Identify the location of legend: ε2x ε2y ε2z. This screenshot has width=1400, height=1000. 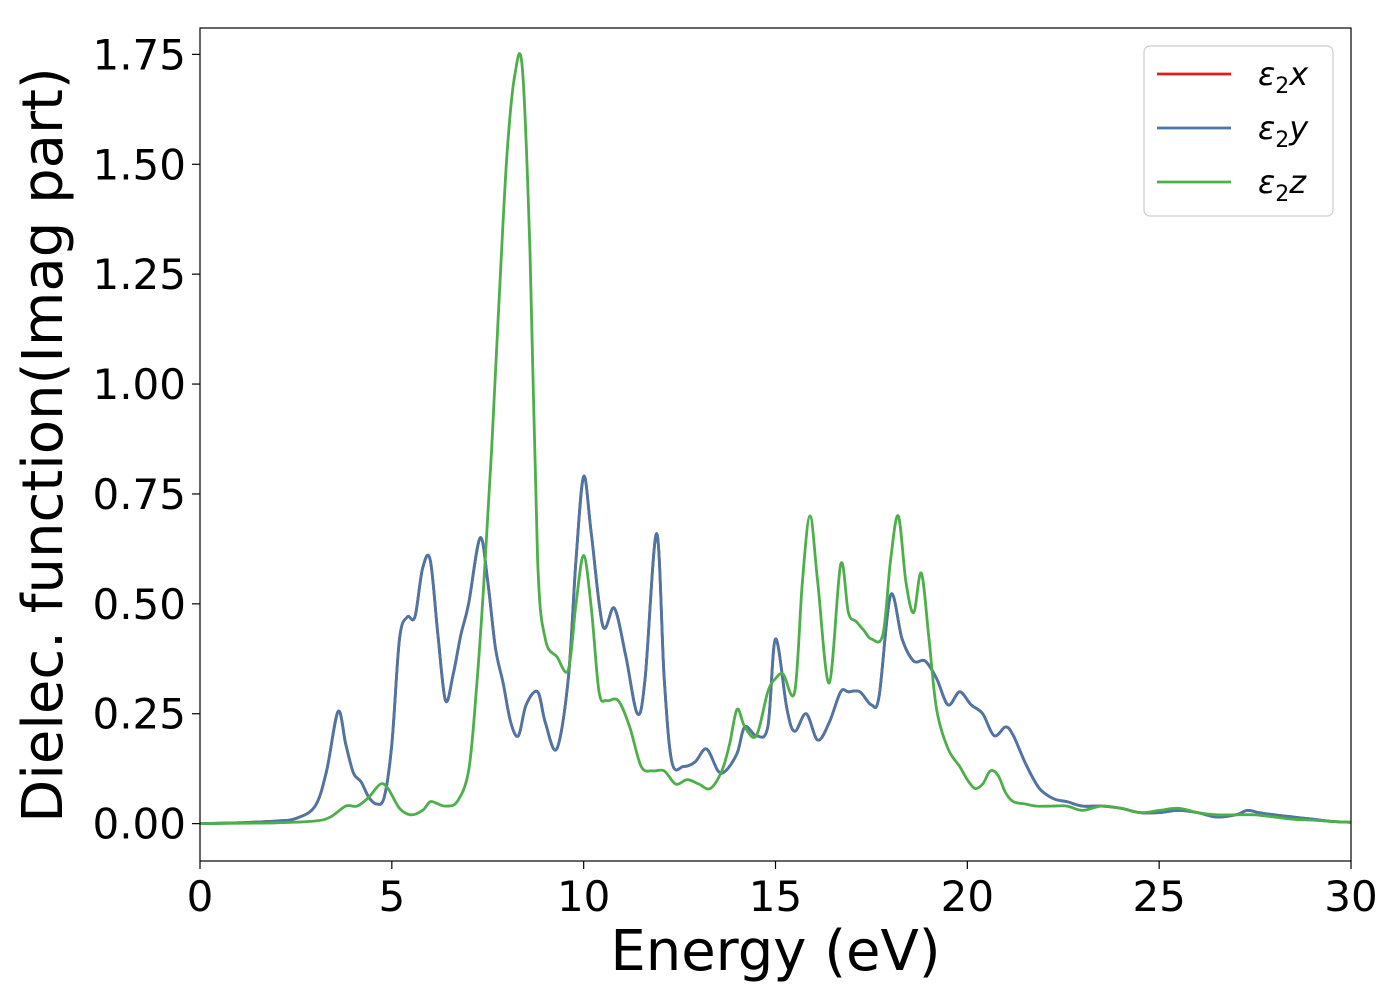
(1238, 131).